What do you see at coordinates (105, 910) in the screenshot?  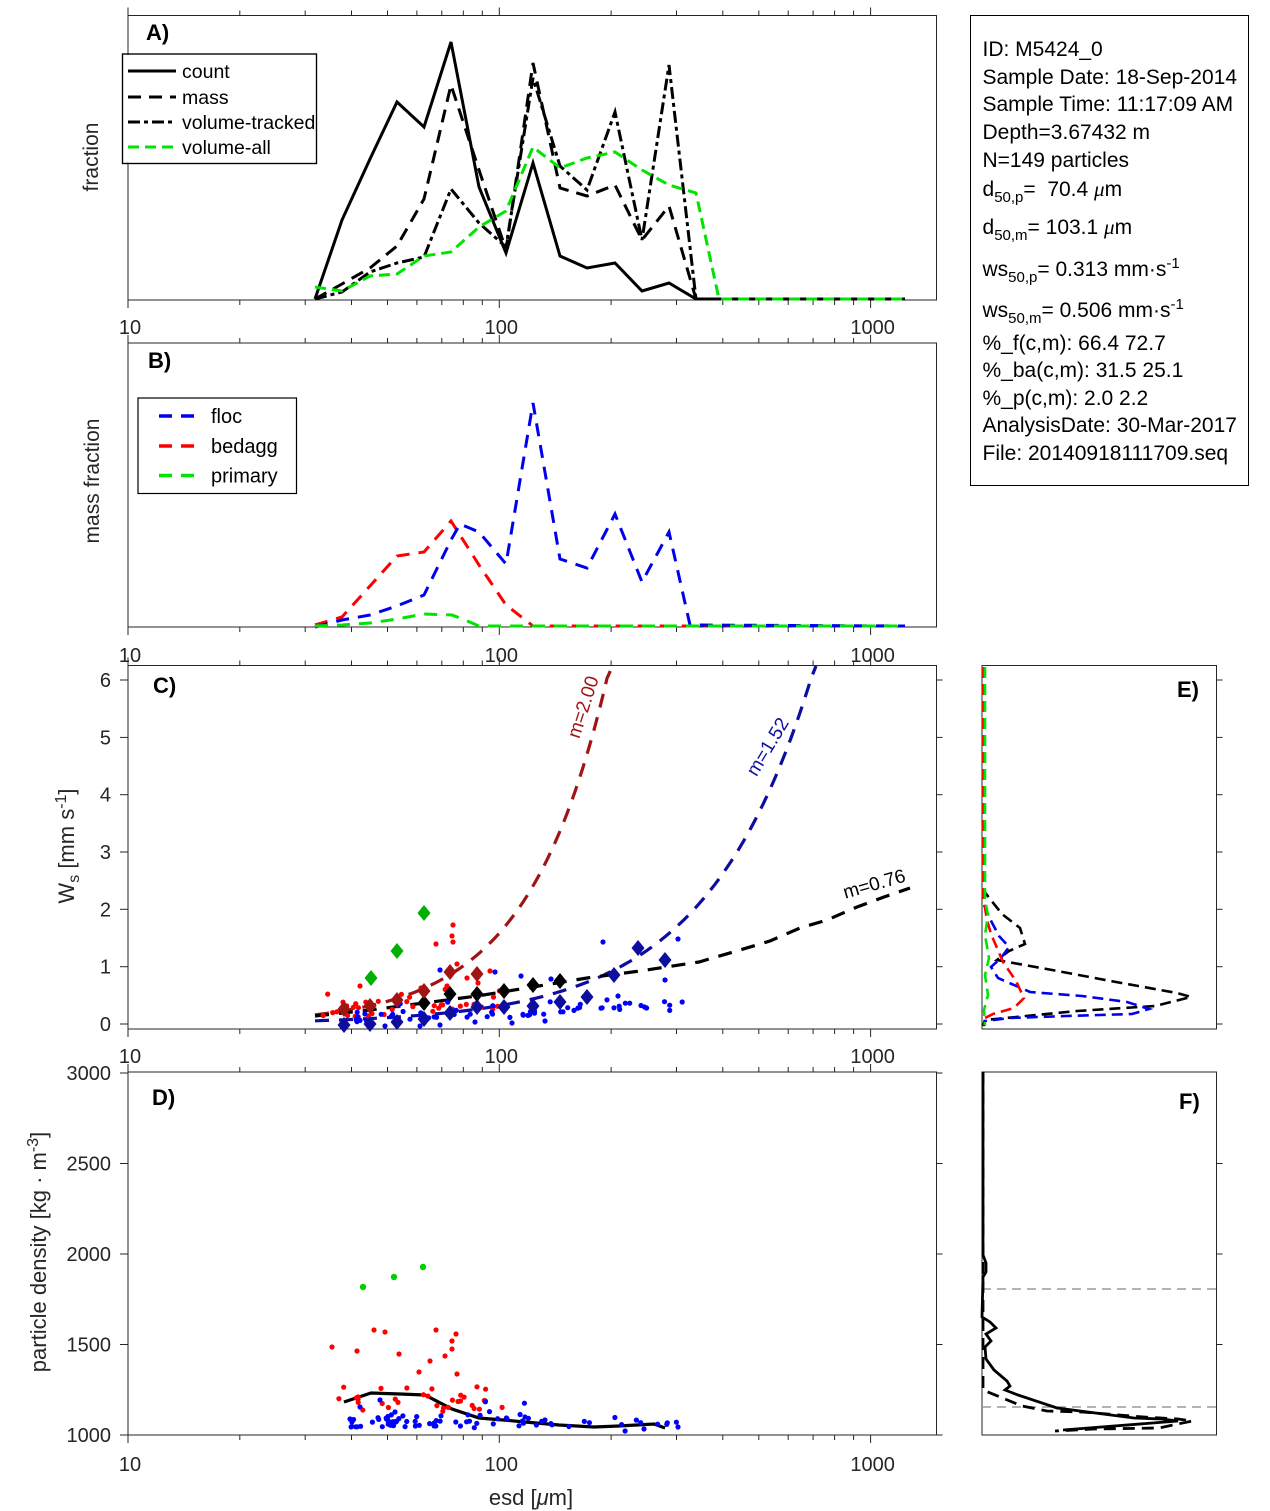 I see `svg-text: 2` at bounding box center [105, 910].